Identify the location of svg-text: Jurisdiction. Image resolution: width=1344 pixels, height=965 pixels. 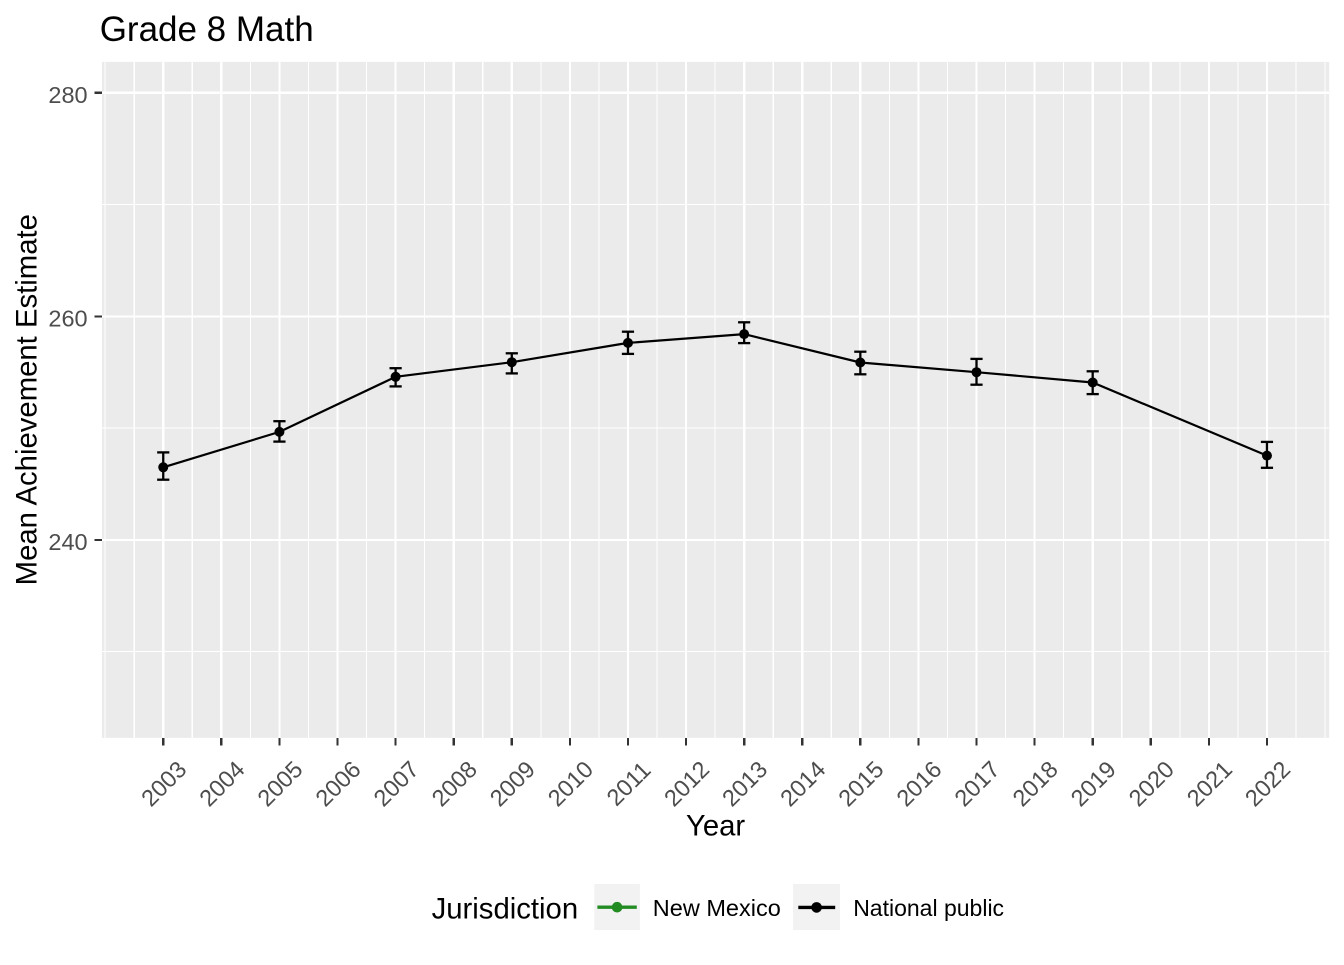
(505, 908).